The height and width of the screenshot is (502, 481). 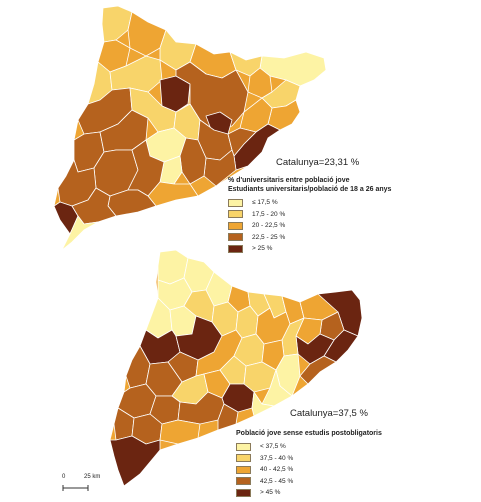 I want to click on legend-label: 20 - 22,5 %, so click(x=269, y=226).